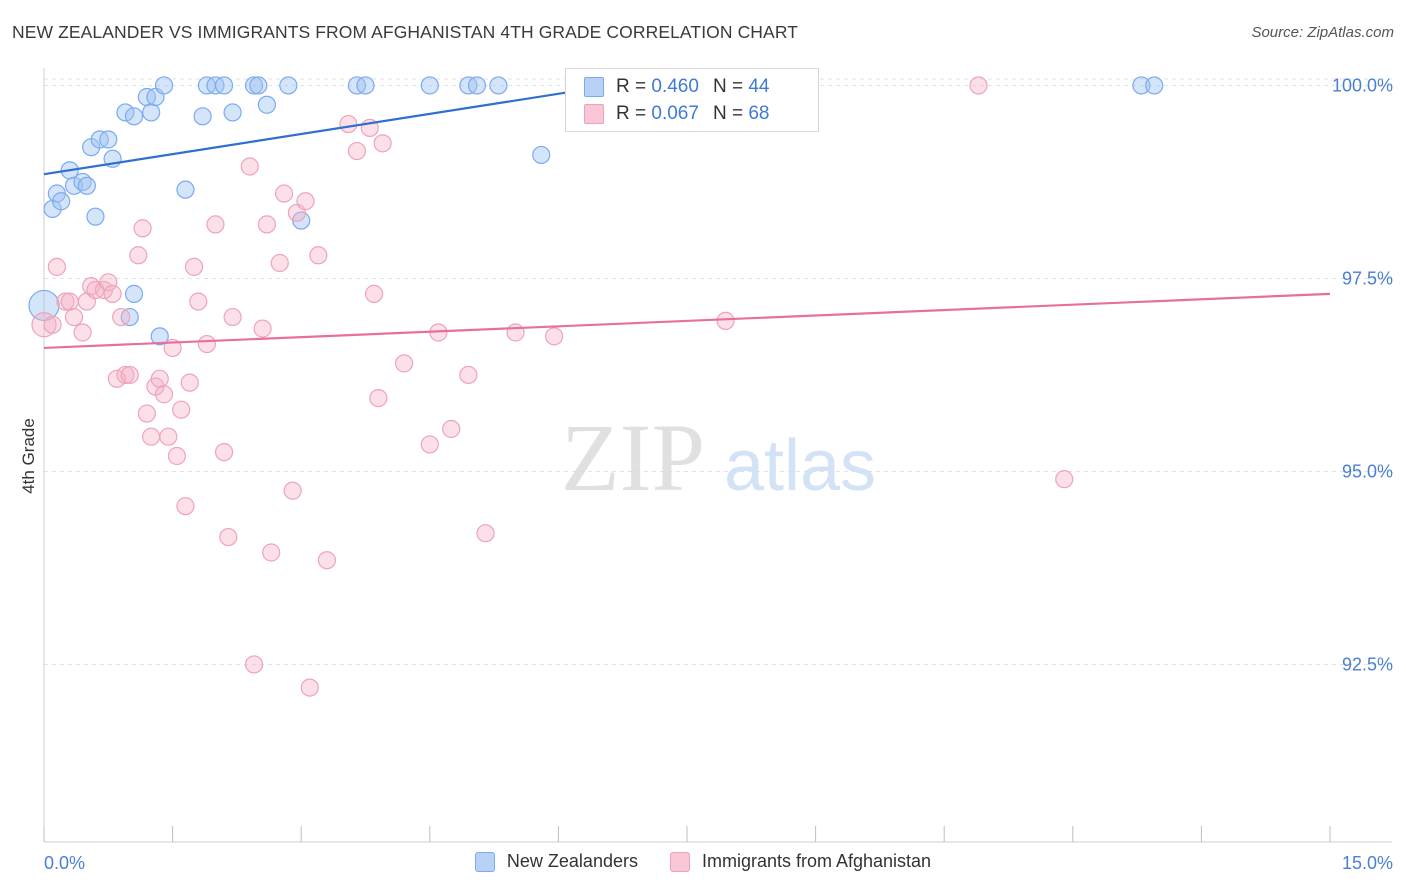 The height and width of the screenshot is (892, 1406). I want to click on watermark: ZIP atlas, so click(718, 457).